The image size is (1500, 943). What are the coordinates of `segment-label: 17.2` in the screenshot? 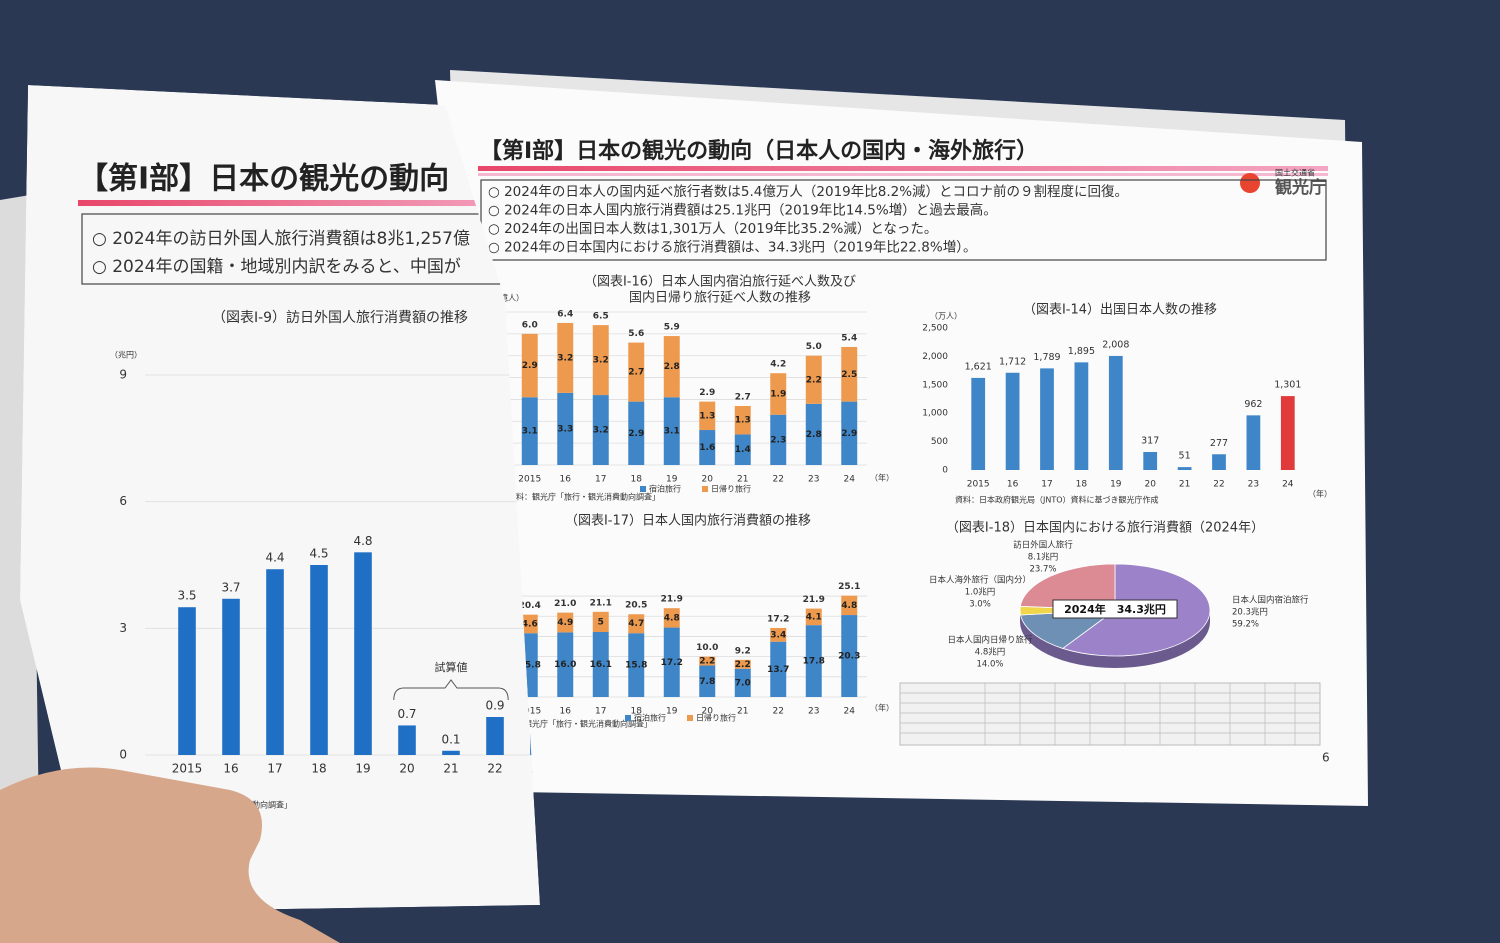 It's located at (672, 663).